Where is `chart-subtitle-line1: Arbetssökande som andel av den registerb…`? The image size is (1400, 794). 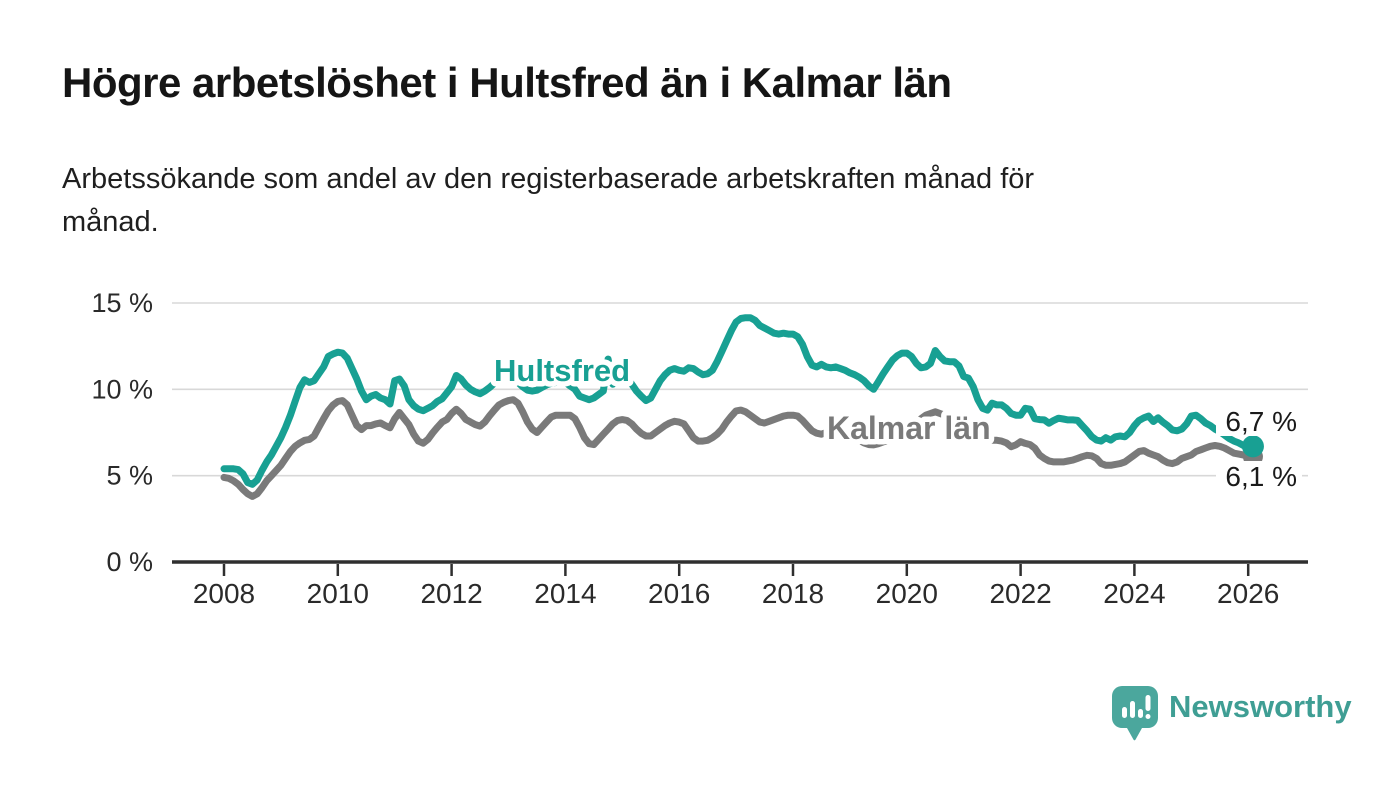 chart-subtitle-line1: Arbetssökande som andel av den registerb… is located at coordinates (548, 179).